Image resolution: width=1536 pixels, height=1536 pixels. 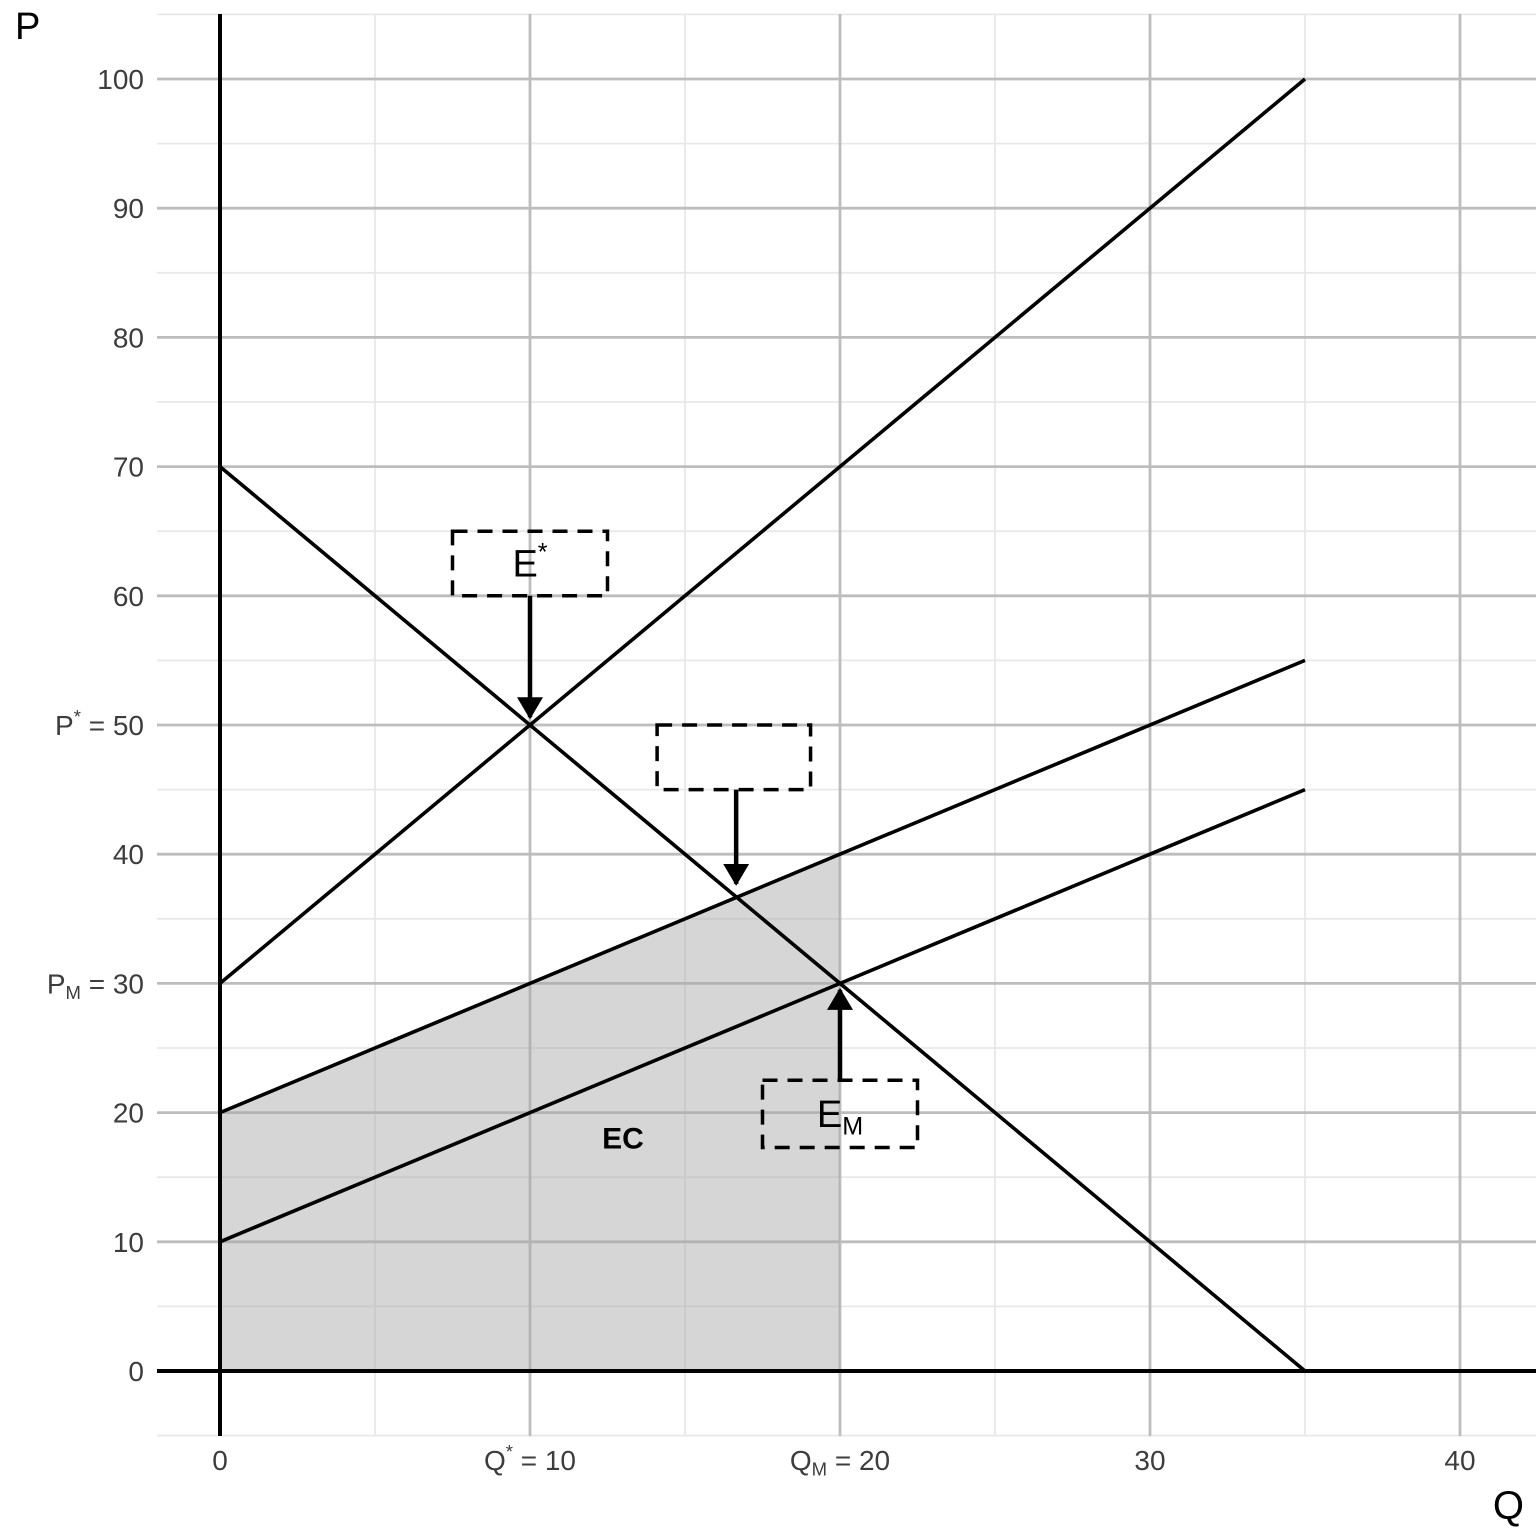 I want to click on annotation-label-E-star: E*, so click(x=529, y=562).